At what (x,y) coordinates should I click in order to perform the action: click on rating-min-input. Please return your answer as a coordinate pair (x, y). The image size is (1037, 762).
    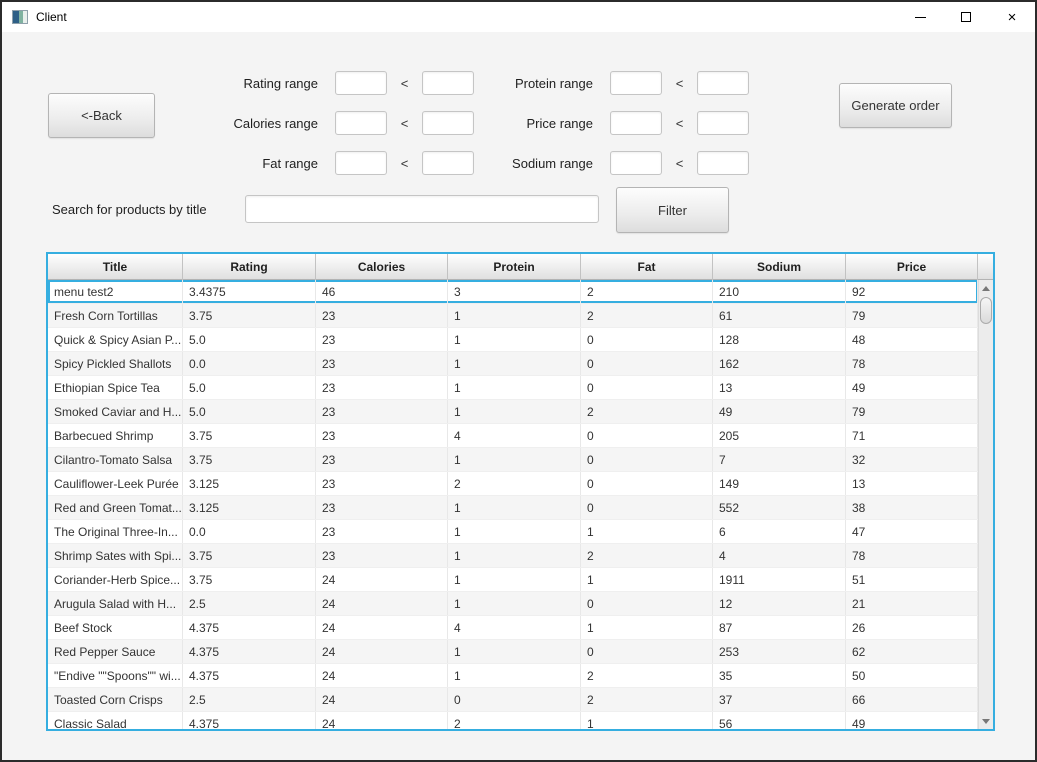
    Looking at the image, I should click on (361, 83).